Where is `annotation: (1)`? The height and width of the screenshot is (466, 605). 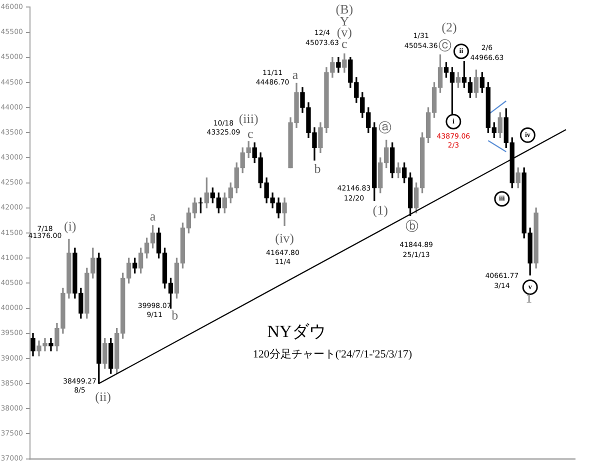 annotation: (1) is located at coordinates (380, 210).